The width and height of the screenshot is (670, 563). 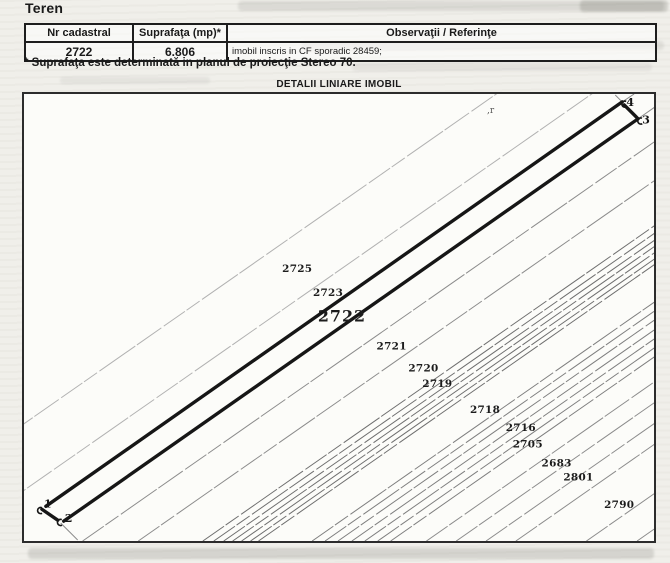 I want to click on column-header-surface-area: Suprafaţa (mp)*, so click(x=180, y=33).